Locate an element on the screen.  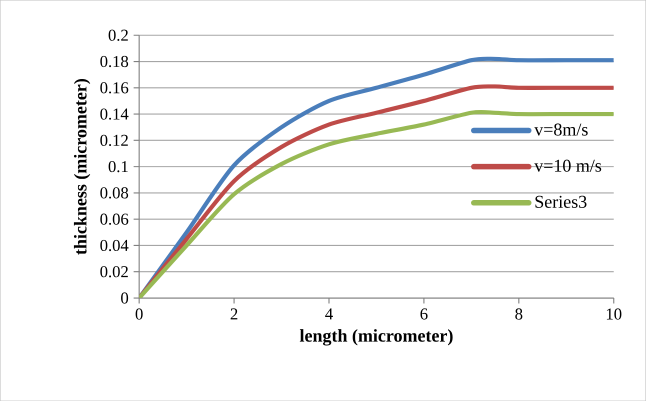
y-axis-title: thickness (micrometer) is located at coordinates (82, 166).